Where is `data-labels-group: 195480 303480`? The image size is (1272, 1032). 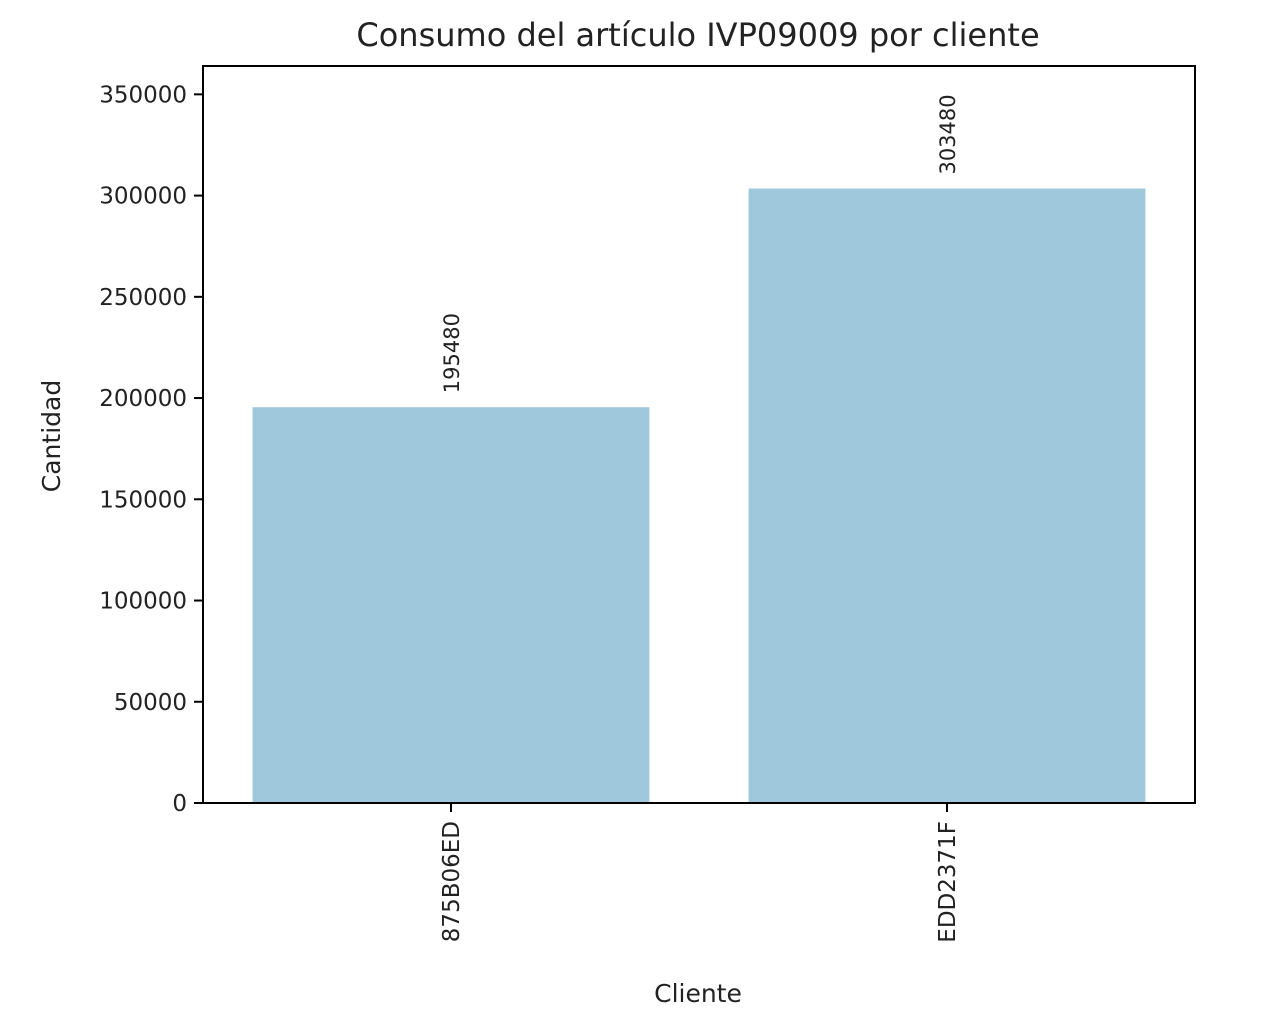
data-labels-group: 195480 303480 is located at coordinates (700, 243).